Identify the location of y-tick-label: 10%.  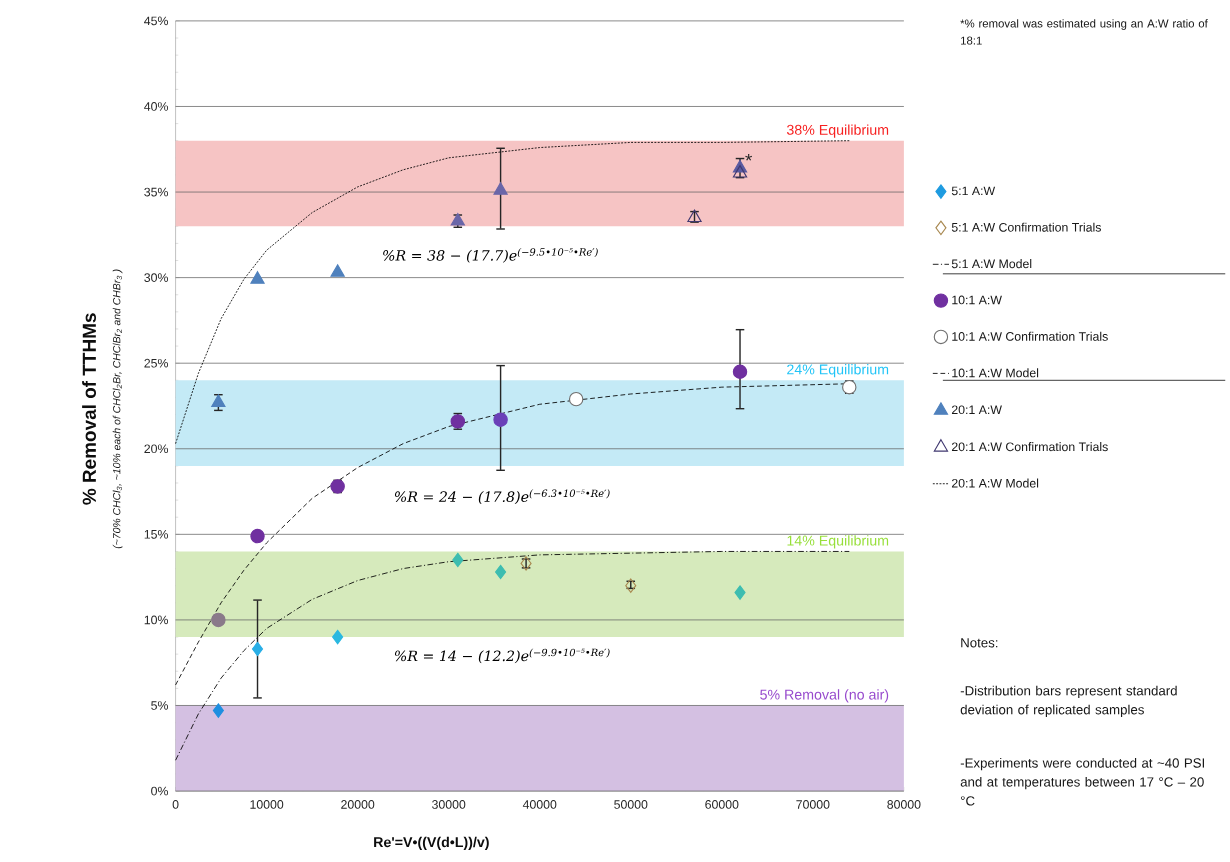
(156, 620).